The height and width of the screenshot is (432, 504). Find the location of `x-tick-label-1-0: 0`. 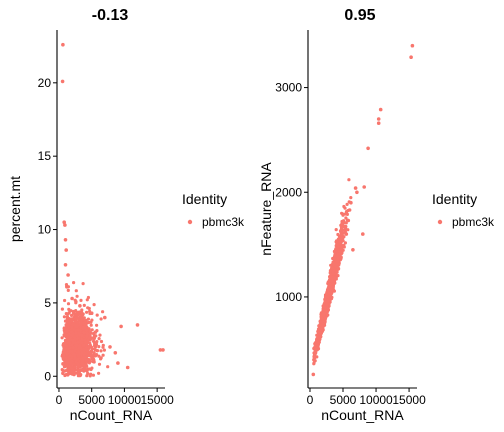

x-tick-label-1-0: 0 is located at coordinates (310, 400).